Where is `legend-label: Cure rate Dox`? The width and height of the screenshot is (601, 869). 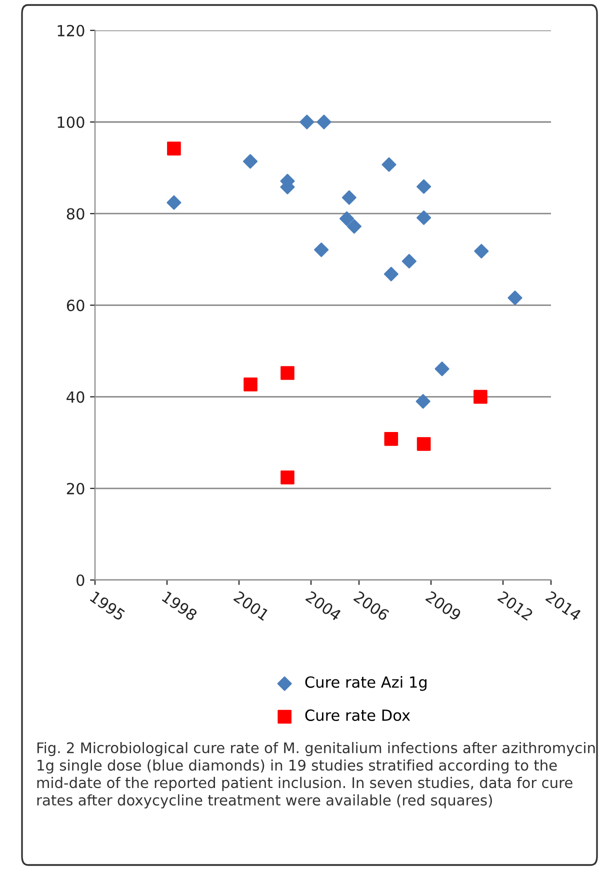
legend-label: Cure rate Dox is located at coordinates (357, 715).